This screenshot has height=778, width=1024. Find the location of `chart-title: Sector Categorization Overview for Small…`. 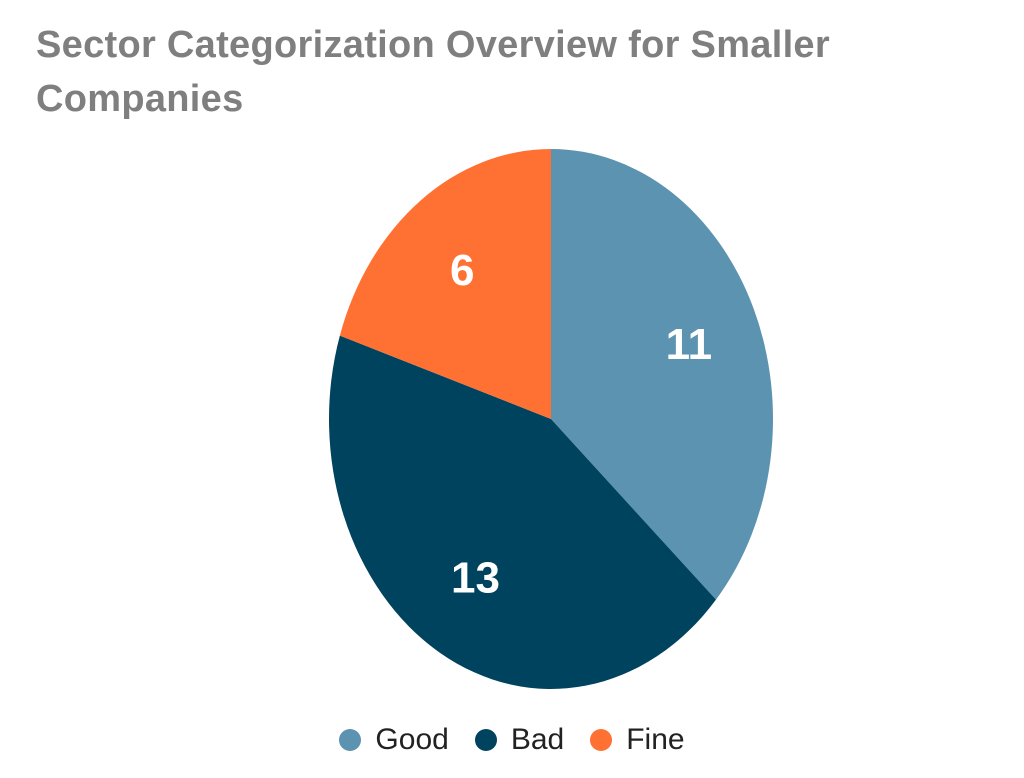

chart-title: Sector Categorization Overview for Small… is located at coordinates (433, 72).